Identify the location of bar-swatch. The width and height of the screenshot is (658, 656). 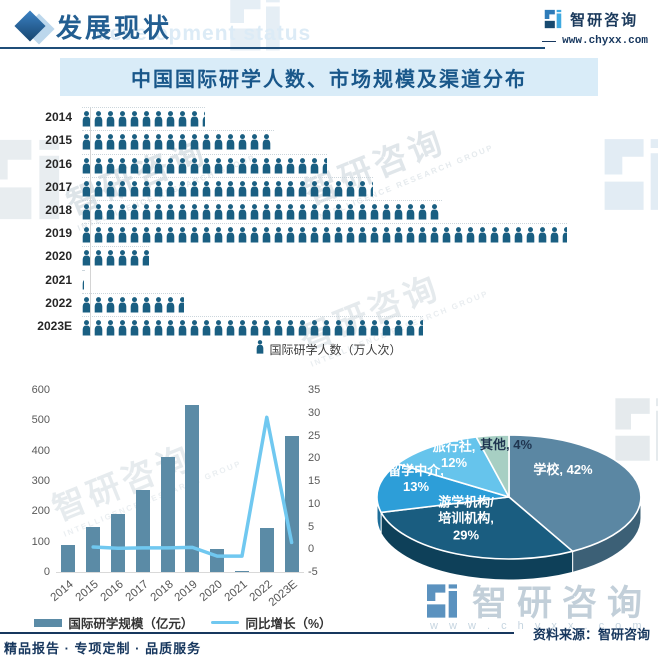
(48, 622).